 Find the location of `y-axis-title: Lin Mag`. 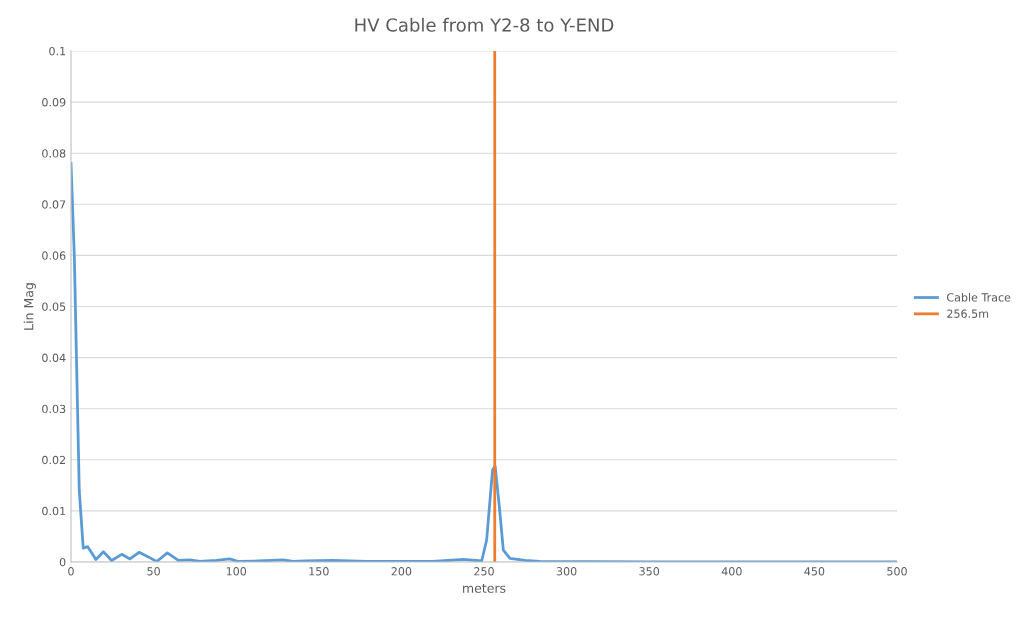

y-axis-title: Lin Mag is located at coordinates (29, 306).